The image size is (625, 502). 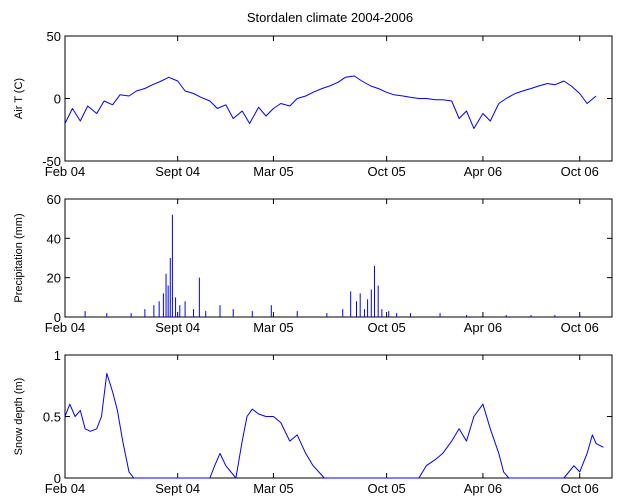 What do you see at coordinates (54, 36) in the screenshot?
I see `y-tick-label: 50` at bounding box center [54, 36].